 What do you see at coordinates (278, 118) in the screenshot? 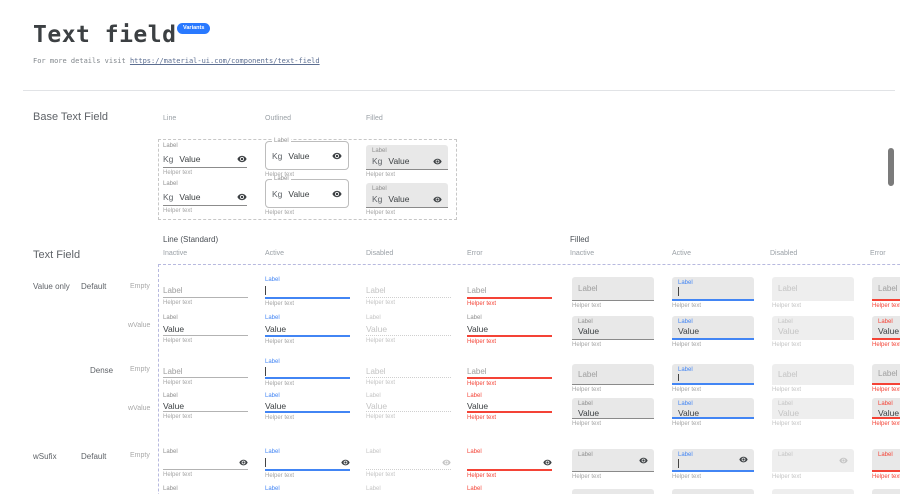
I see `base-col-outlined: Outlined` at bounding box center [278, 118].